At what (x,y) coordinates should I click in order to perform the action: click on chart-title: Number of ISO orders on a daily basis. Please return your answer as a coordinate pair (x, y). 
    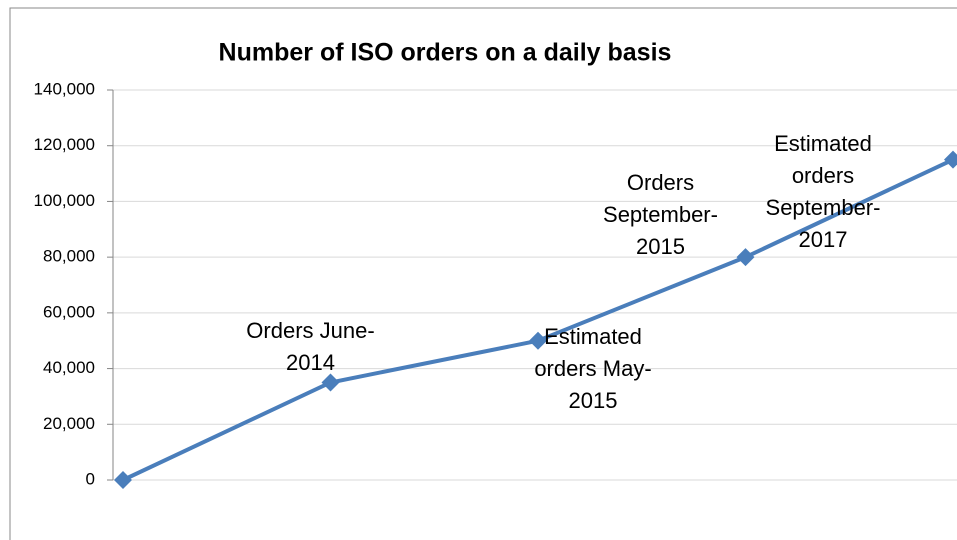
    Looking at the image, I should click on (445, 53).